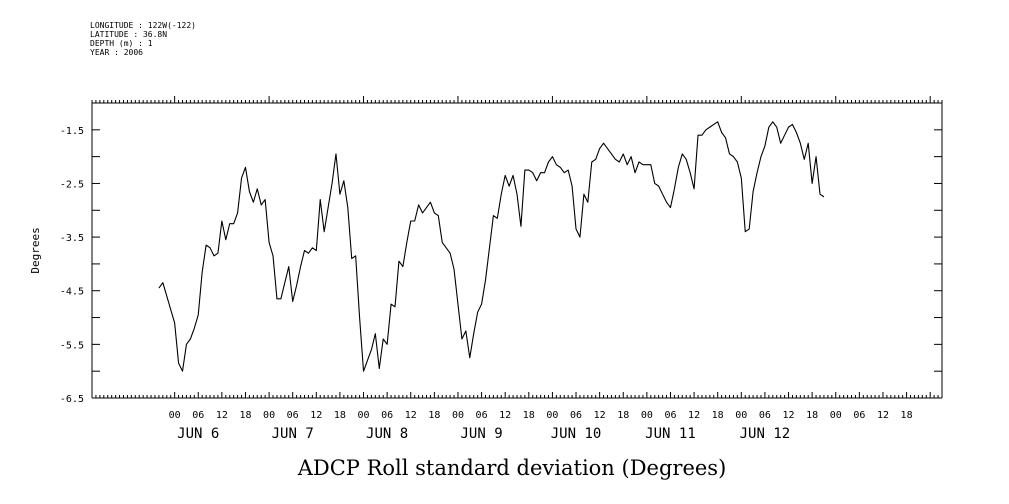 This screenshot has width=1009, height=504. Describe the element at coordinates (482, 434) in the screenshot. I see `x-day-label: JUN 9` at that location.